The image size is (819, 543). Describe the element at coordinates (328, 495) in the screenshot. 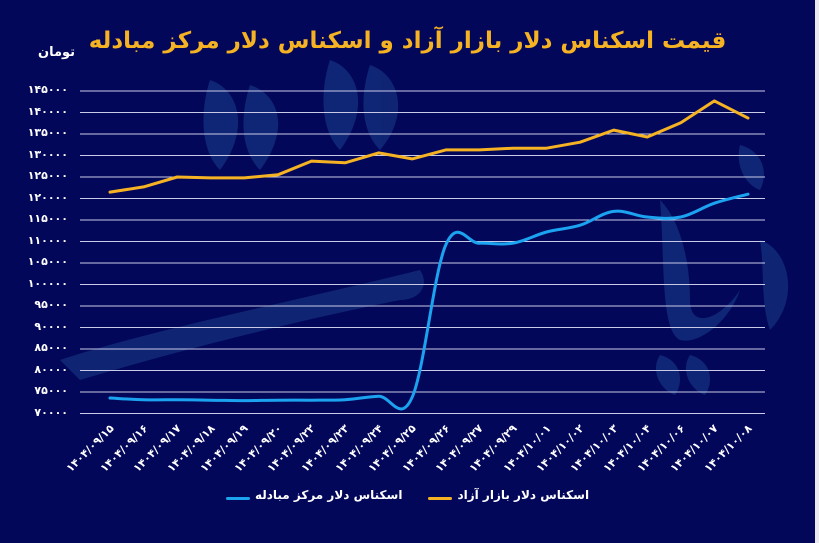

I see `legend-label-exchange-center: اسکناس دلار مرکز مبادله` at that location.